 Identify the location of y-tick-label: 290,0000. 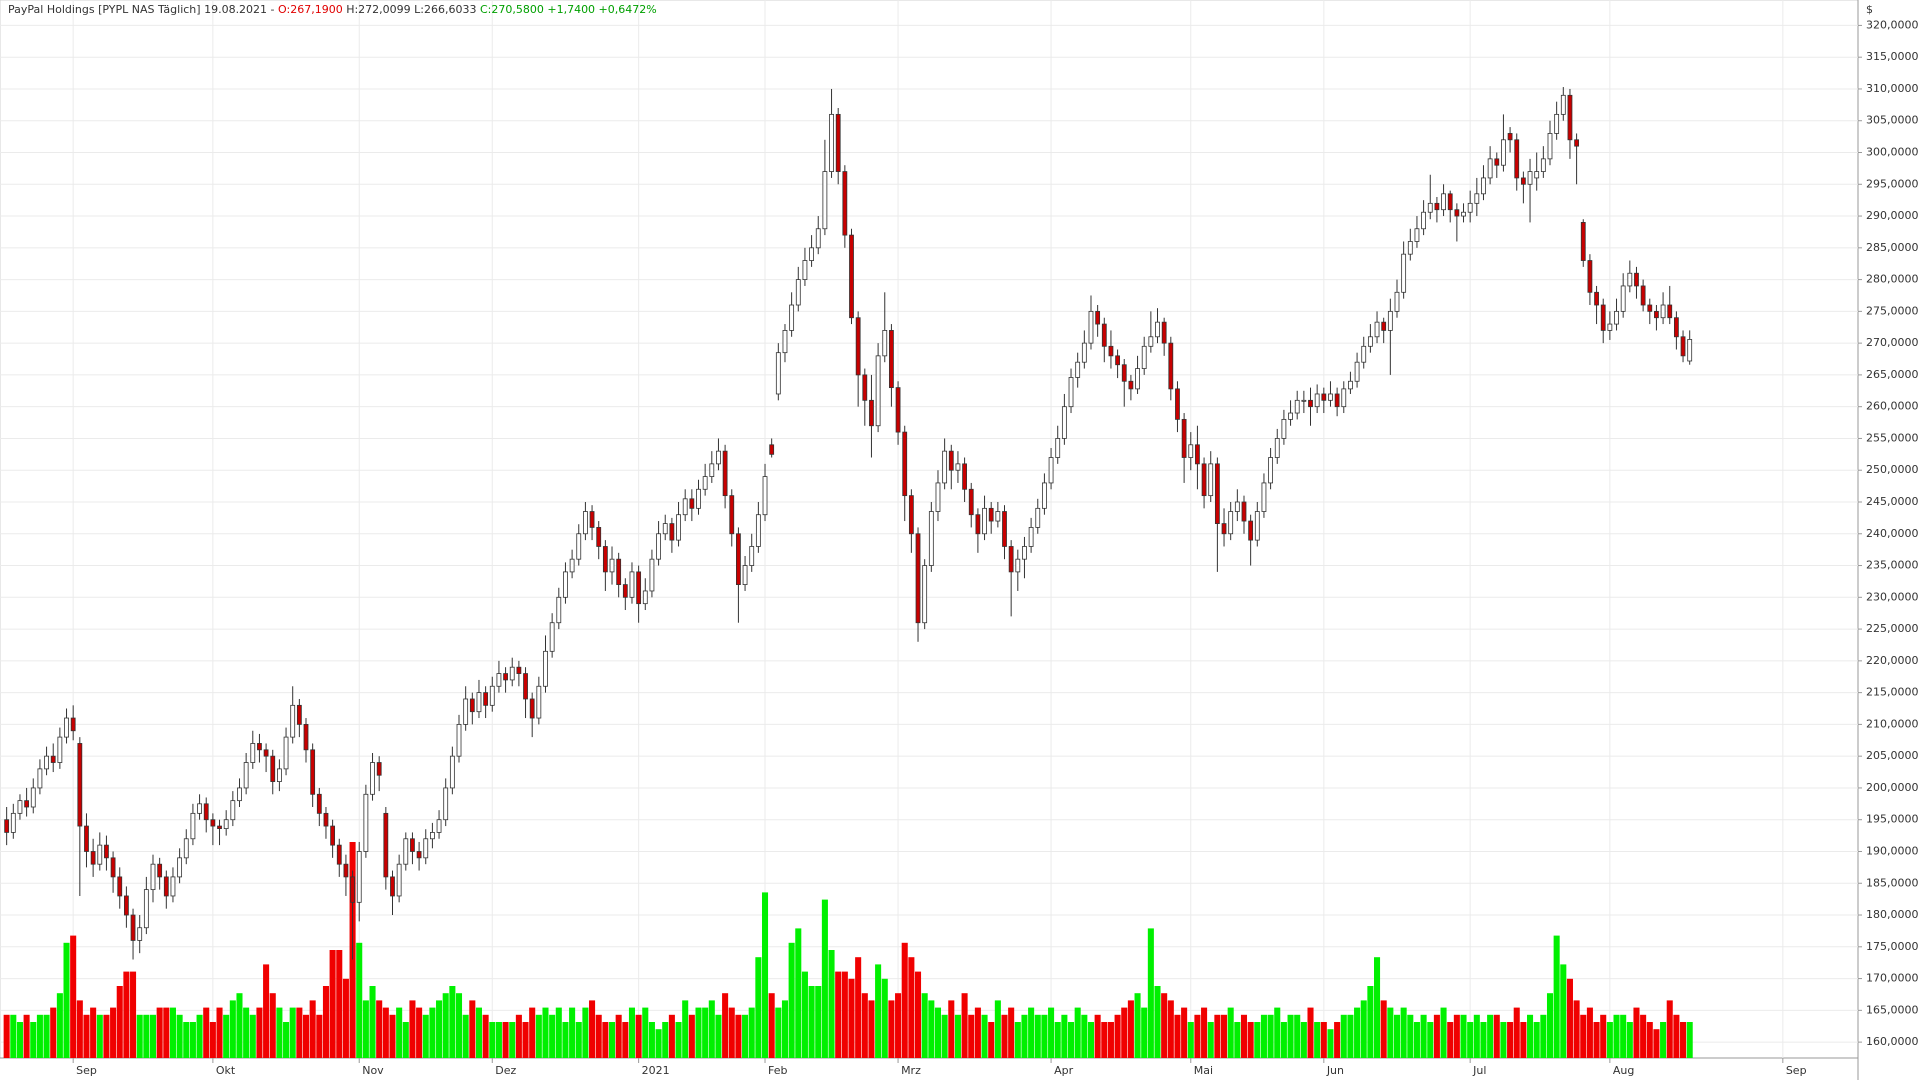
(1892, 215).